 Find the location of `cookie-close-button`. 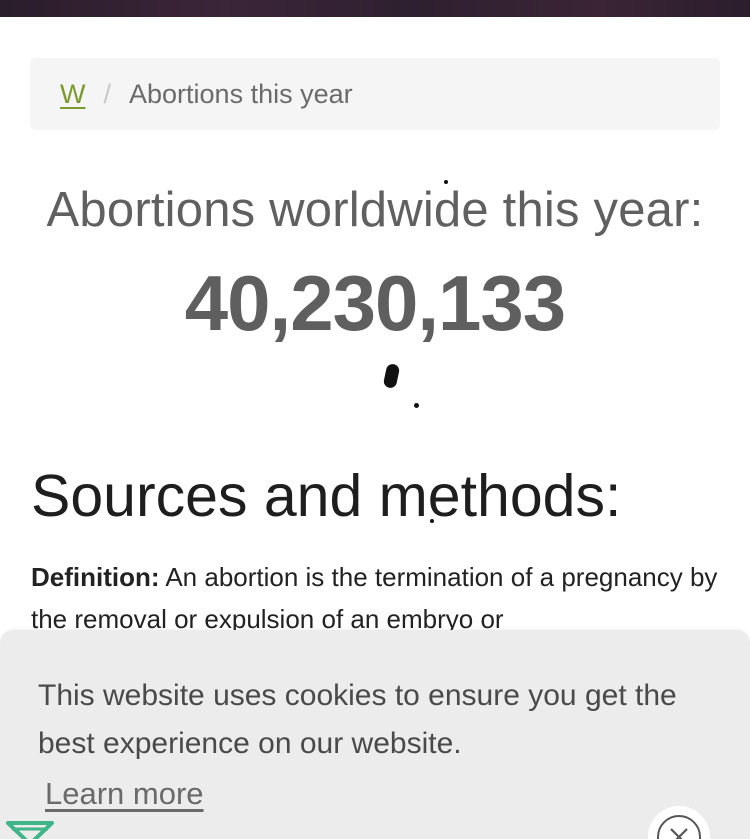

cookie-close-button is located at coordinates (679, 822).